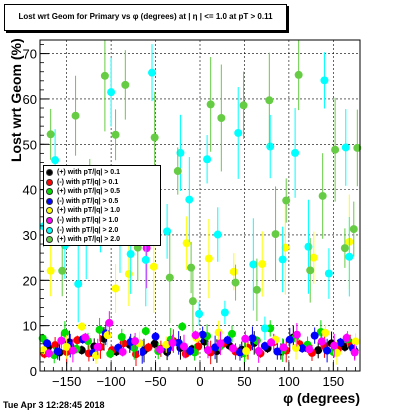 The image size is (400, 414). Describe the element at coordinates (30, 326) in the screenshot. I see `y-tick-label: 10` at that location.